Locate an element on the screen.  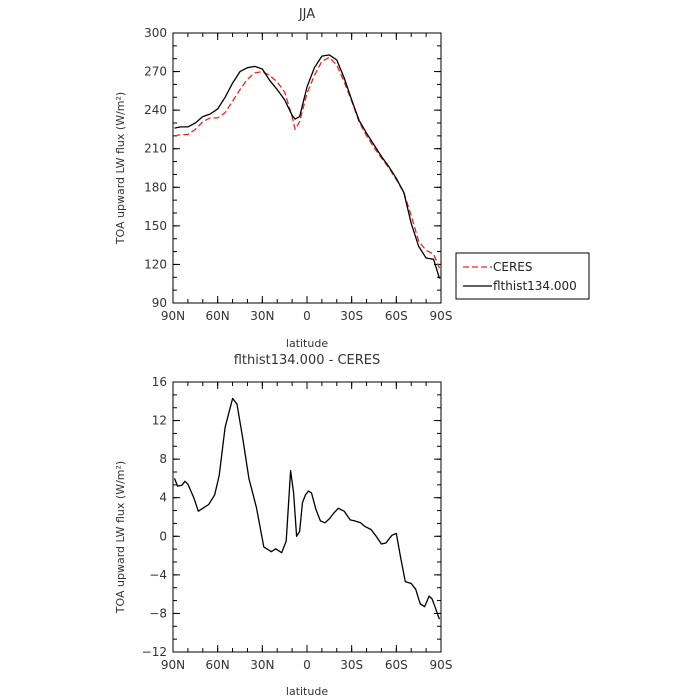
top-y-tick-label: 270 is located at coordinates (155, 72).